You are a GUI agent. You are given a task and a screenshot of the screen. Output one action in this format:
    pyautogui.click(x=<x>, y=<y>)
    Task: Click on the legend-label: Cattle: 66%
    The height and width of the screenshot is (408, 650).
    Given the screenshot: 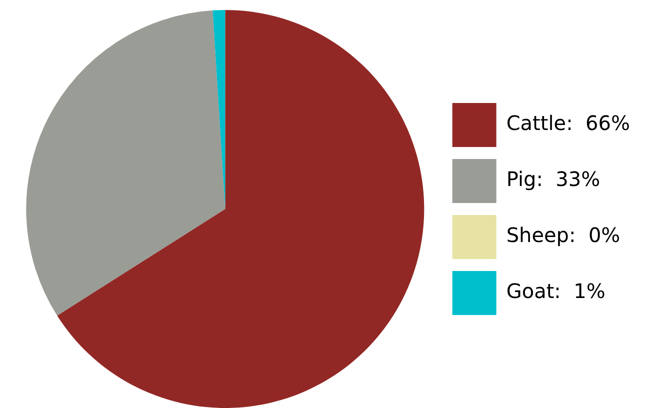 What is the action you would take?
    pyautogui.click(x=568, y=123)
    